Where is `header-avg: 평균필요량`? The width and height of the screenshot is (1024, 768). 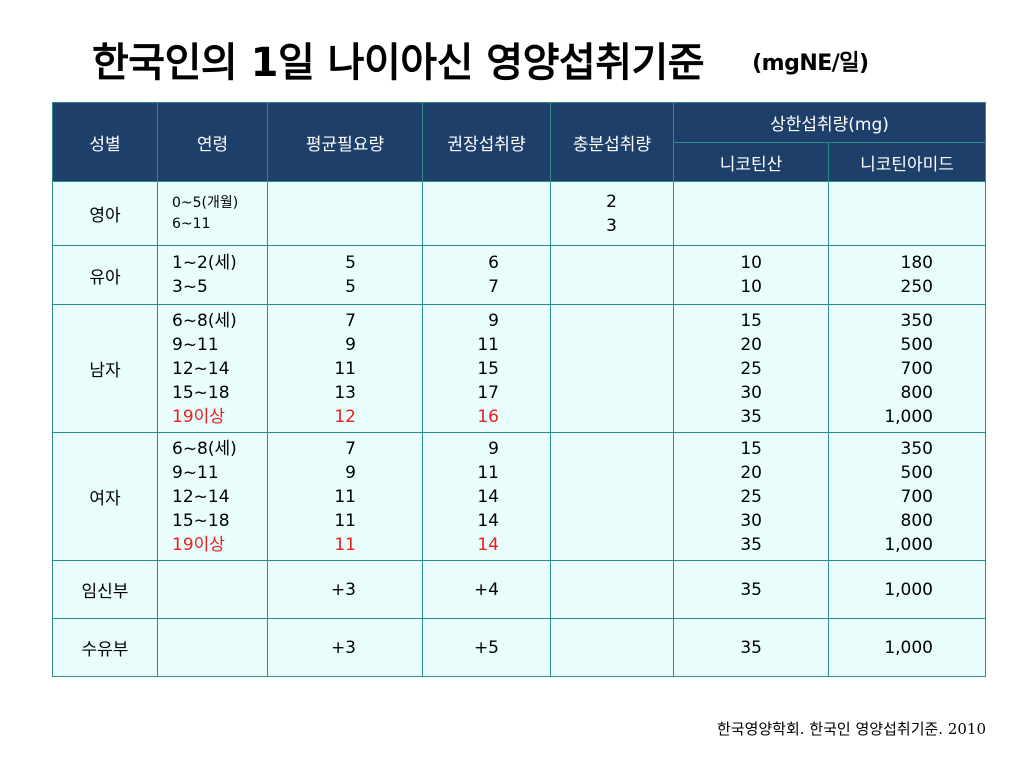 header-avg: 평균필요량 is located at coordinates (345, 142).